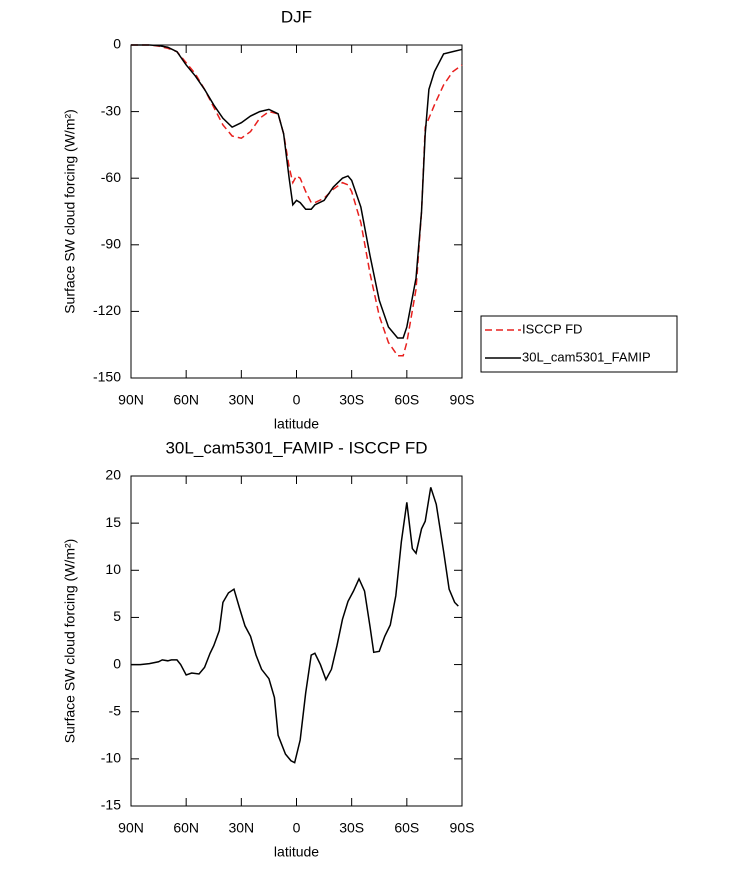  What do you see at coordinates (111, 805) in the screenshot?
I see `y-tick-label: -15` at bounding box center [111, 805].